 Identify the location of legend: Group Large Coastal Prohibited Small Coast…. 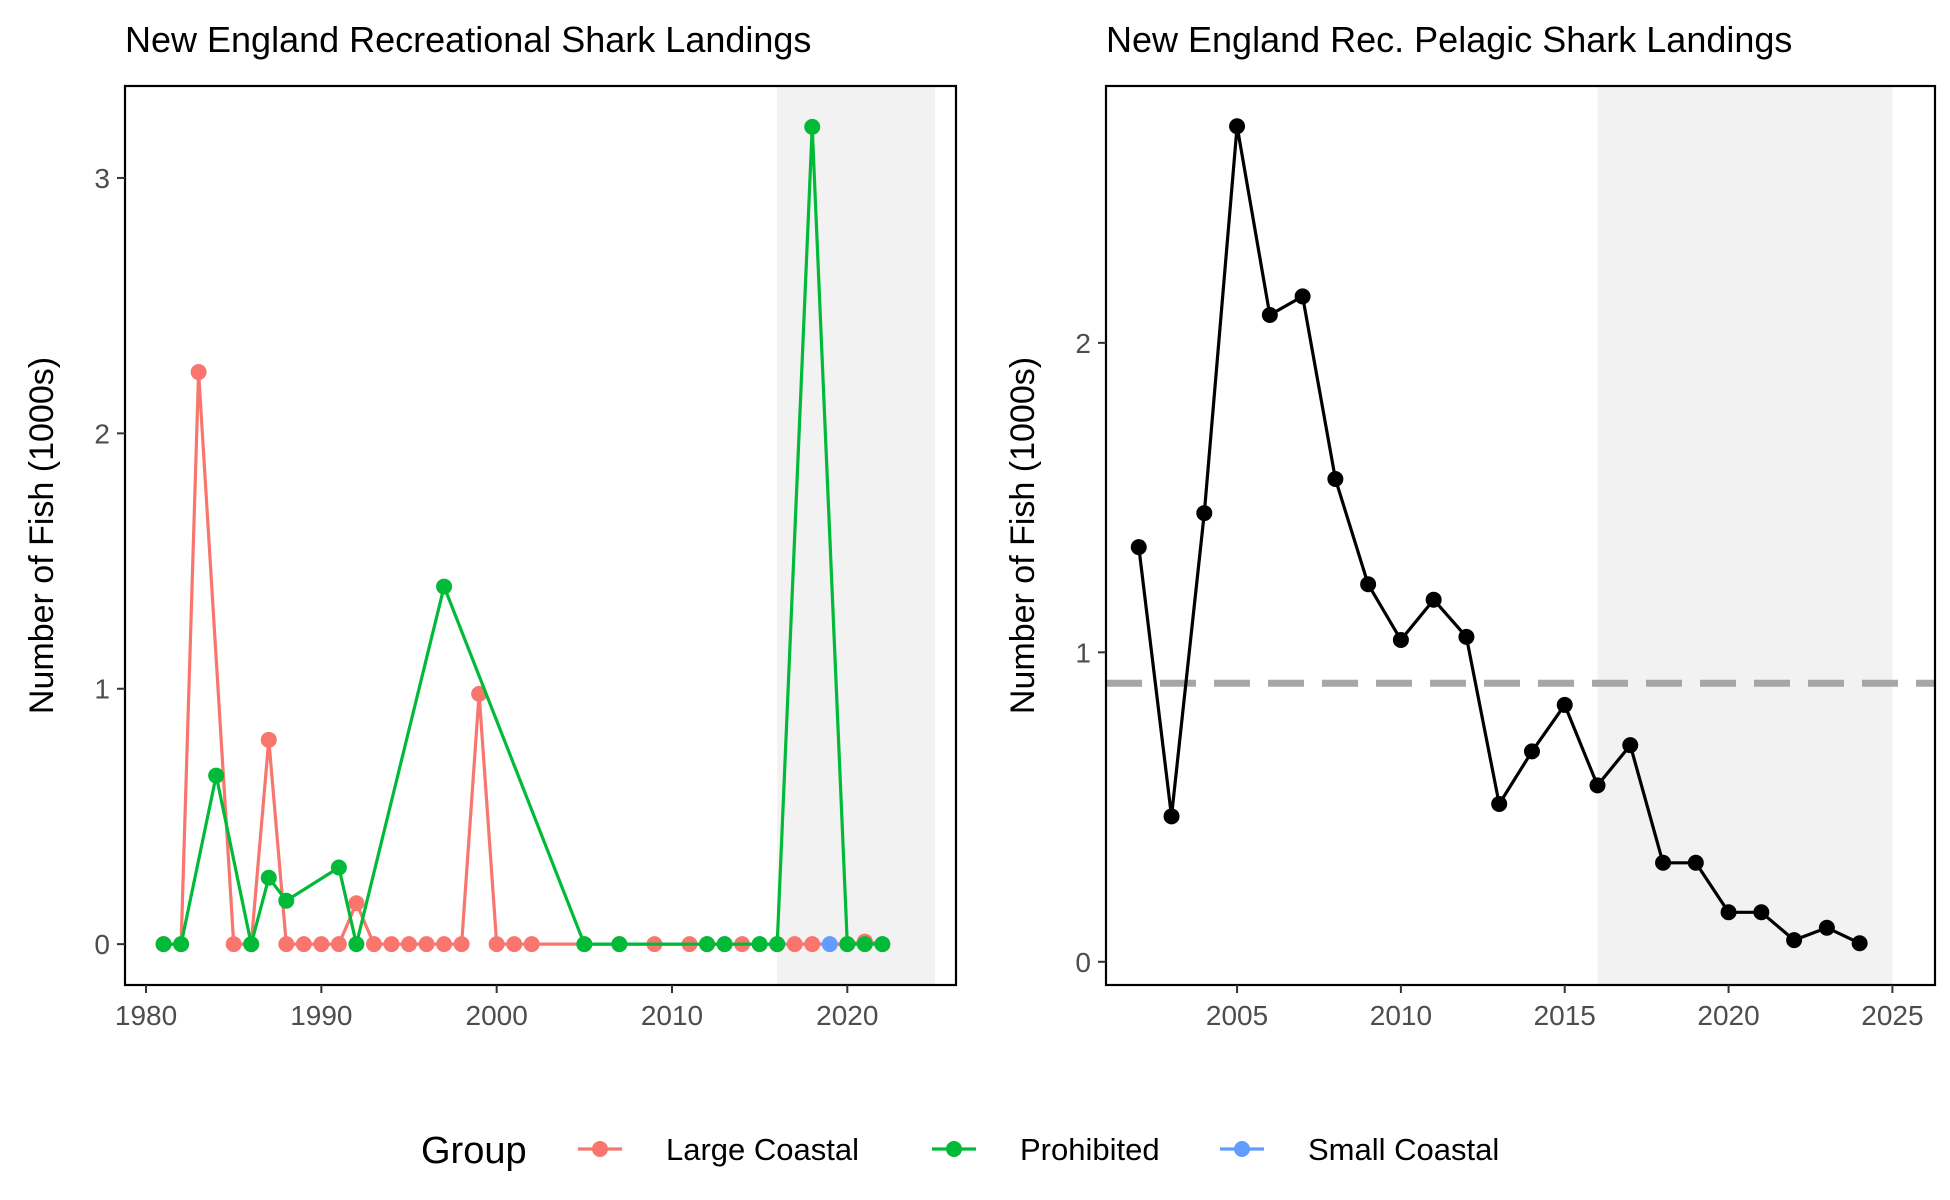
(960, 1151).